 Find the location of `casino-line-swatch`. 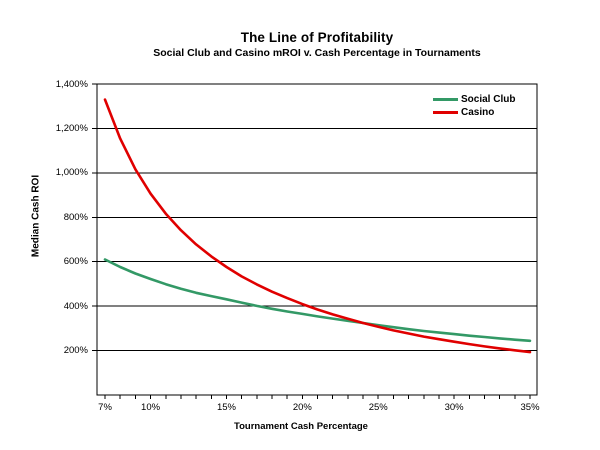

casino-line-swatch is located at coordinates (445, 112).